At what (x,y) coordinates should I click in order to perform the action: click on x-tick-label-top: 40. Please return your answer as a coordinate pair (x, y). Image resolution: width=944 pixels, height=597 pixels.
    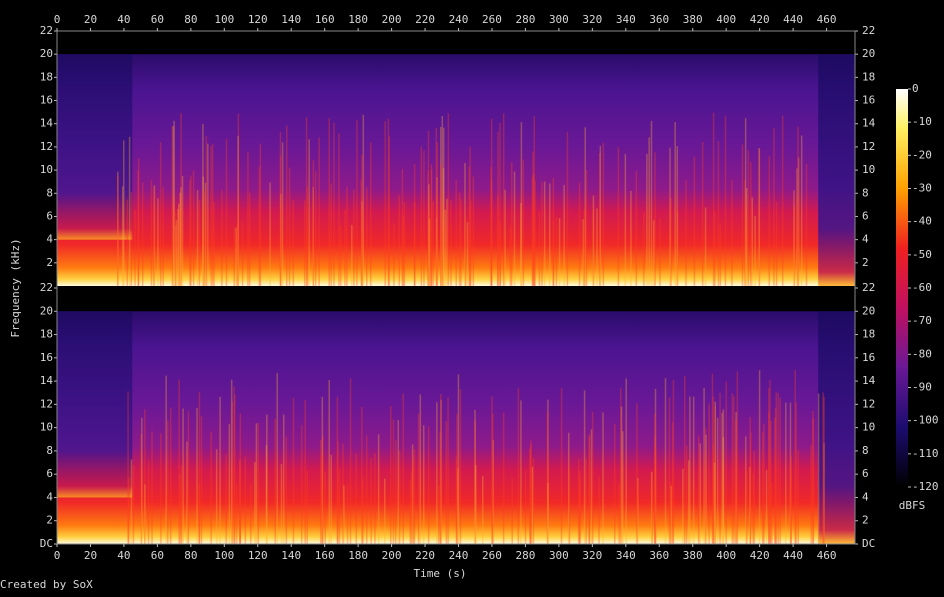
    Looking at the image, I should click on (123, 19).